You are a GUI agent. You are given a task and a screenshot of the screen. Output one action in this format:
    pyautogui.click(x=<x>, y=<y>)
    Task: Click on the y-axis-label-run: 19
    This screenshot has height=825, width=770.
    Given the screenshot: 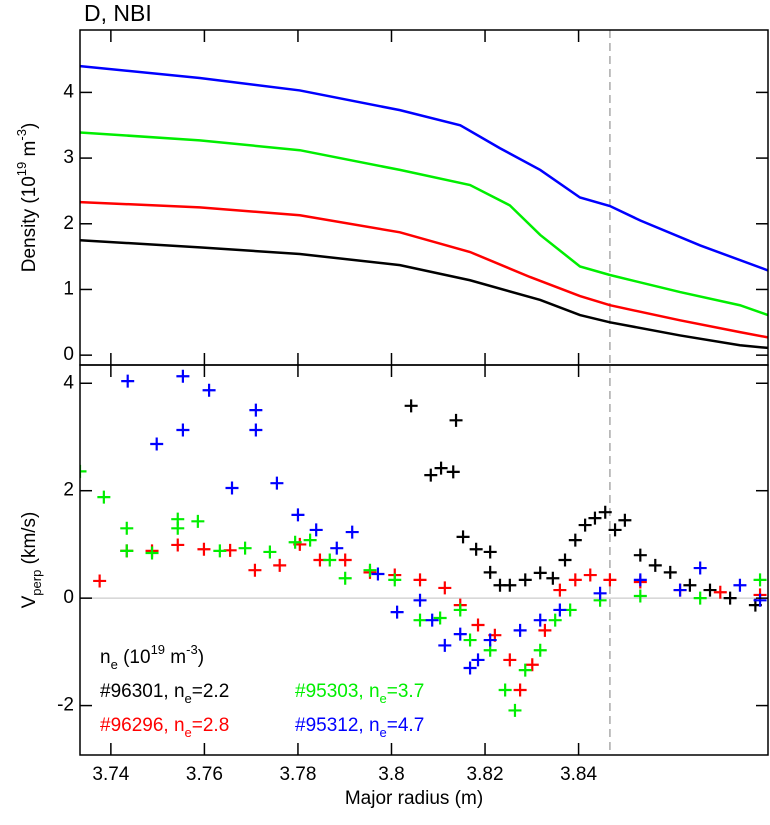 What is the action you would take?
    pyautogui.click(x=21, y=169)
    